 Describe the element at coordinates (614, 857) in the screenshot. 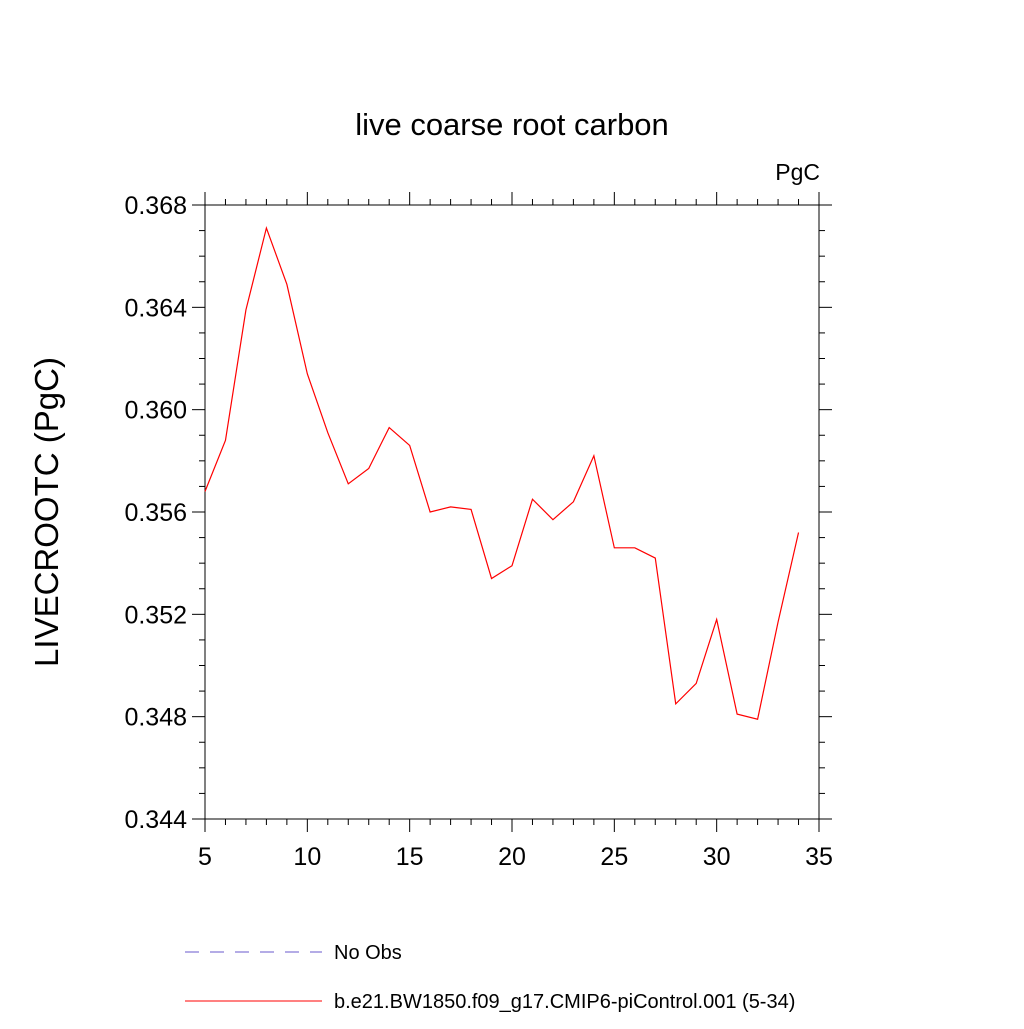

I see `x-tick-label: 25` at that location.